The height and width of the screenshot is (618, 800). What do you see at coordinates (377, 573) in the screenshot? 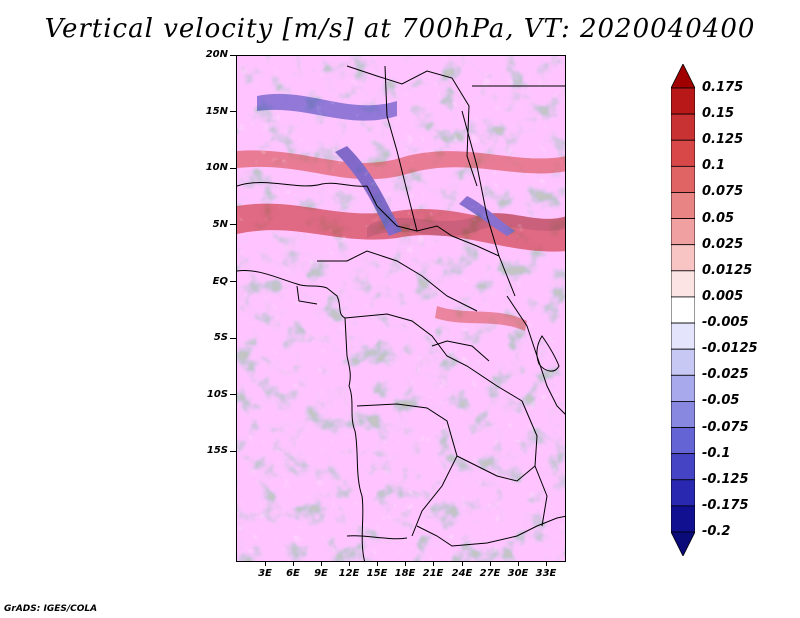
I see `lon-label-15e: 15E` at bounding box center [377, 573].